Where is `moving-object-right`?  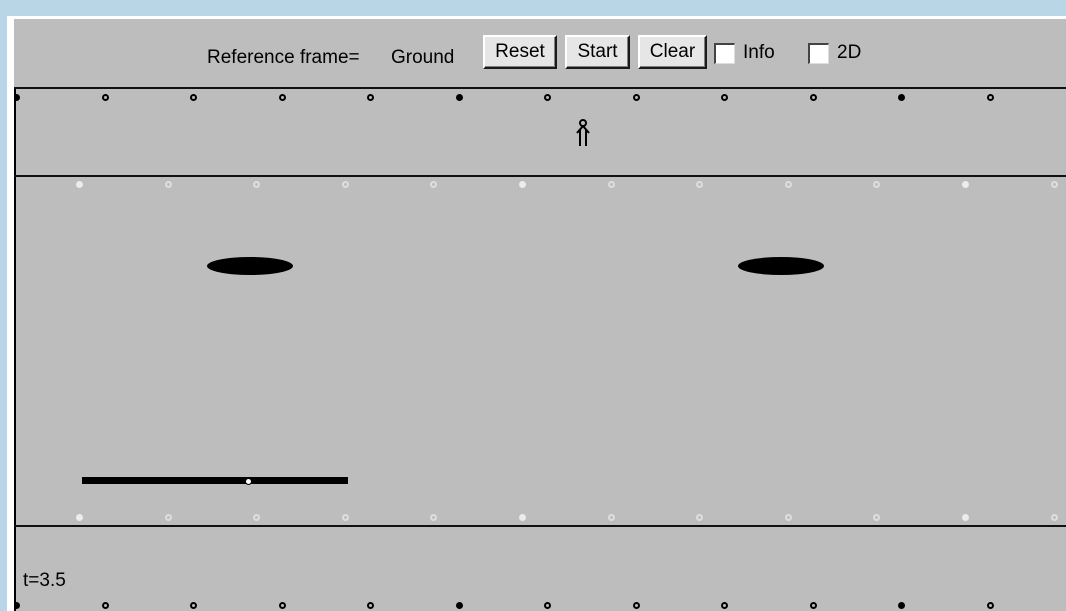
moving-object-right is located at coordinates (781, 266).